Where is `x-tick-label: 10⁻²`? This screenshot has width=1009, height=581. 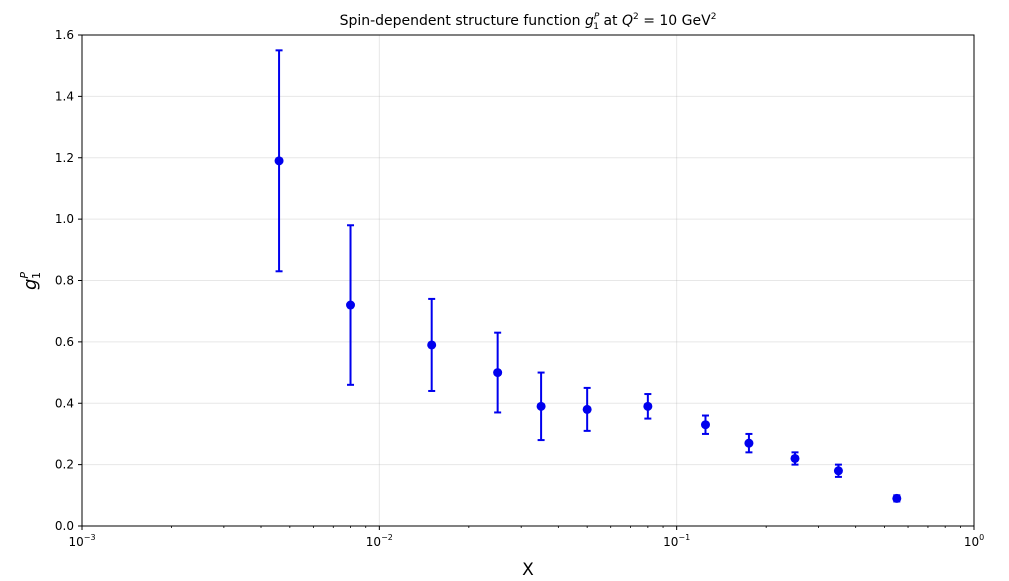
x-tick-label: 10⁻² is located at coordinates (379, 541).